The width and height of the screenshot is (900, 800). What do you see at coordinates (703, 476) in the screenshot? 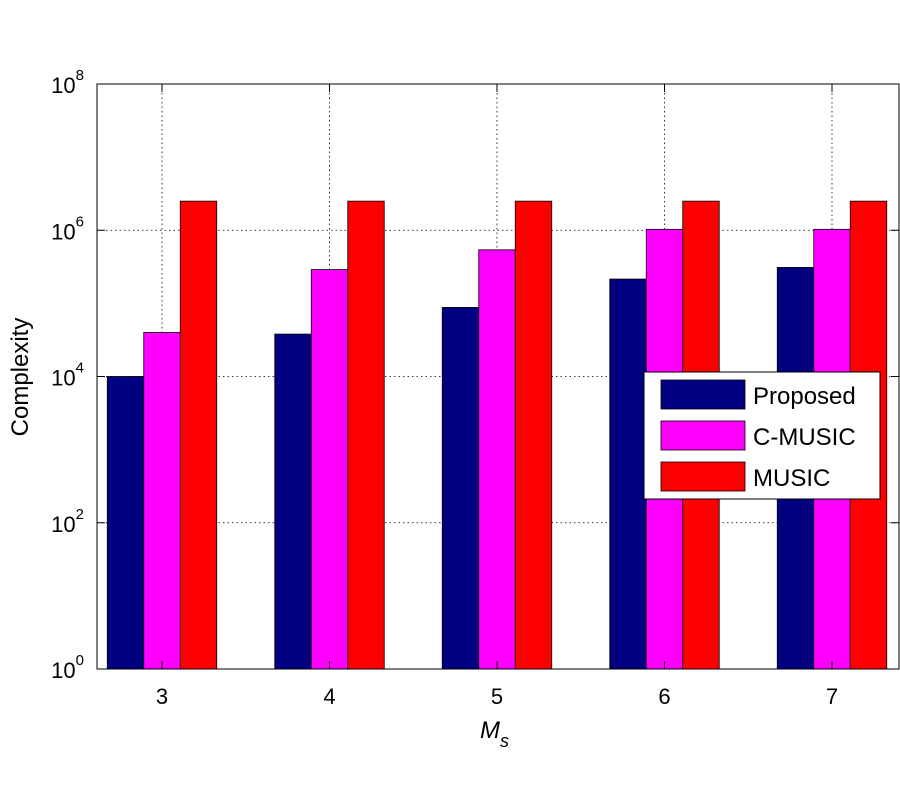
I see `legend-swatch-music` at bounding box center [703, 476].